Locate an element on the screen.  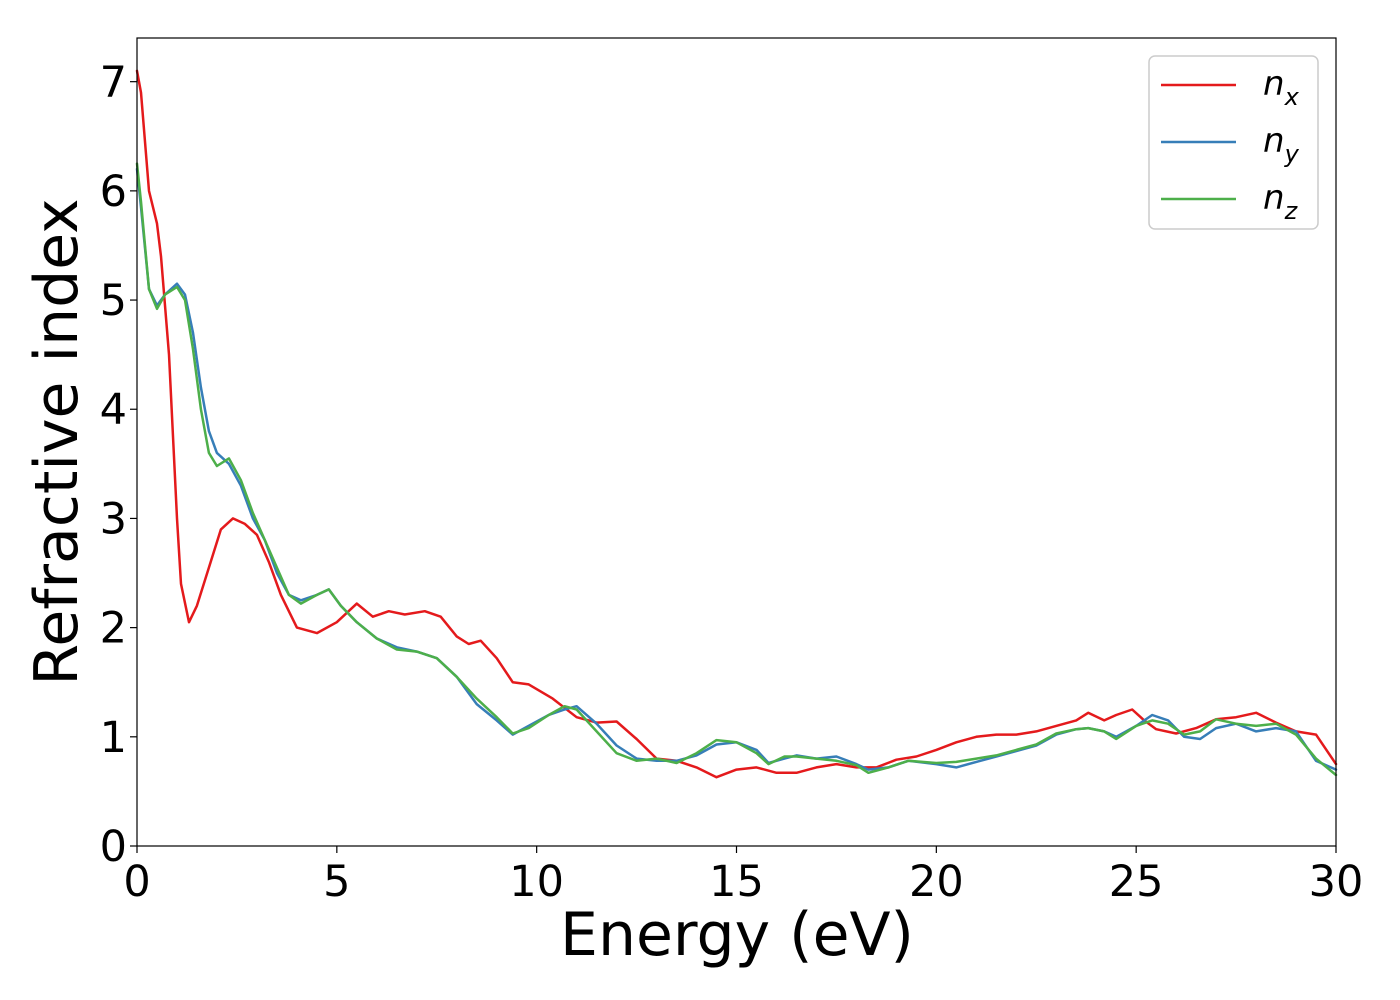
x-tick-label: 5 is located at coordinates (336, 882).